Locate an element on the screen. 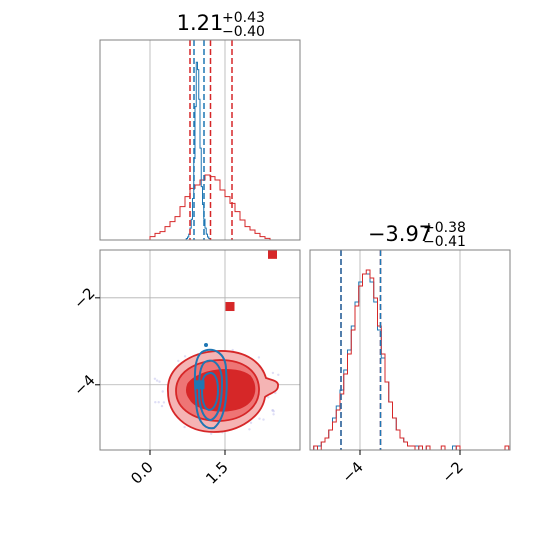  x-tick-label: 1.5 is located at coordinates (217, 473).